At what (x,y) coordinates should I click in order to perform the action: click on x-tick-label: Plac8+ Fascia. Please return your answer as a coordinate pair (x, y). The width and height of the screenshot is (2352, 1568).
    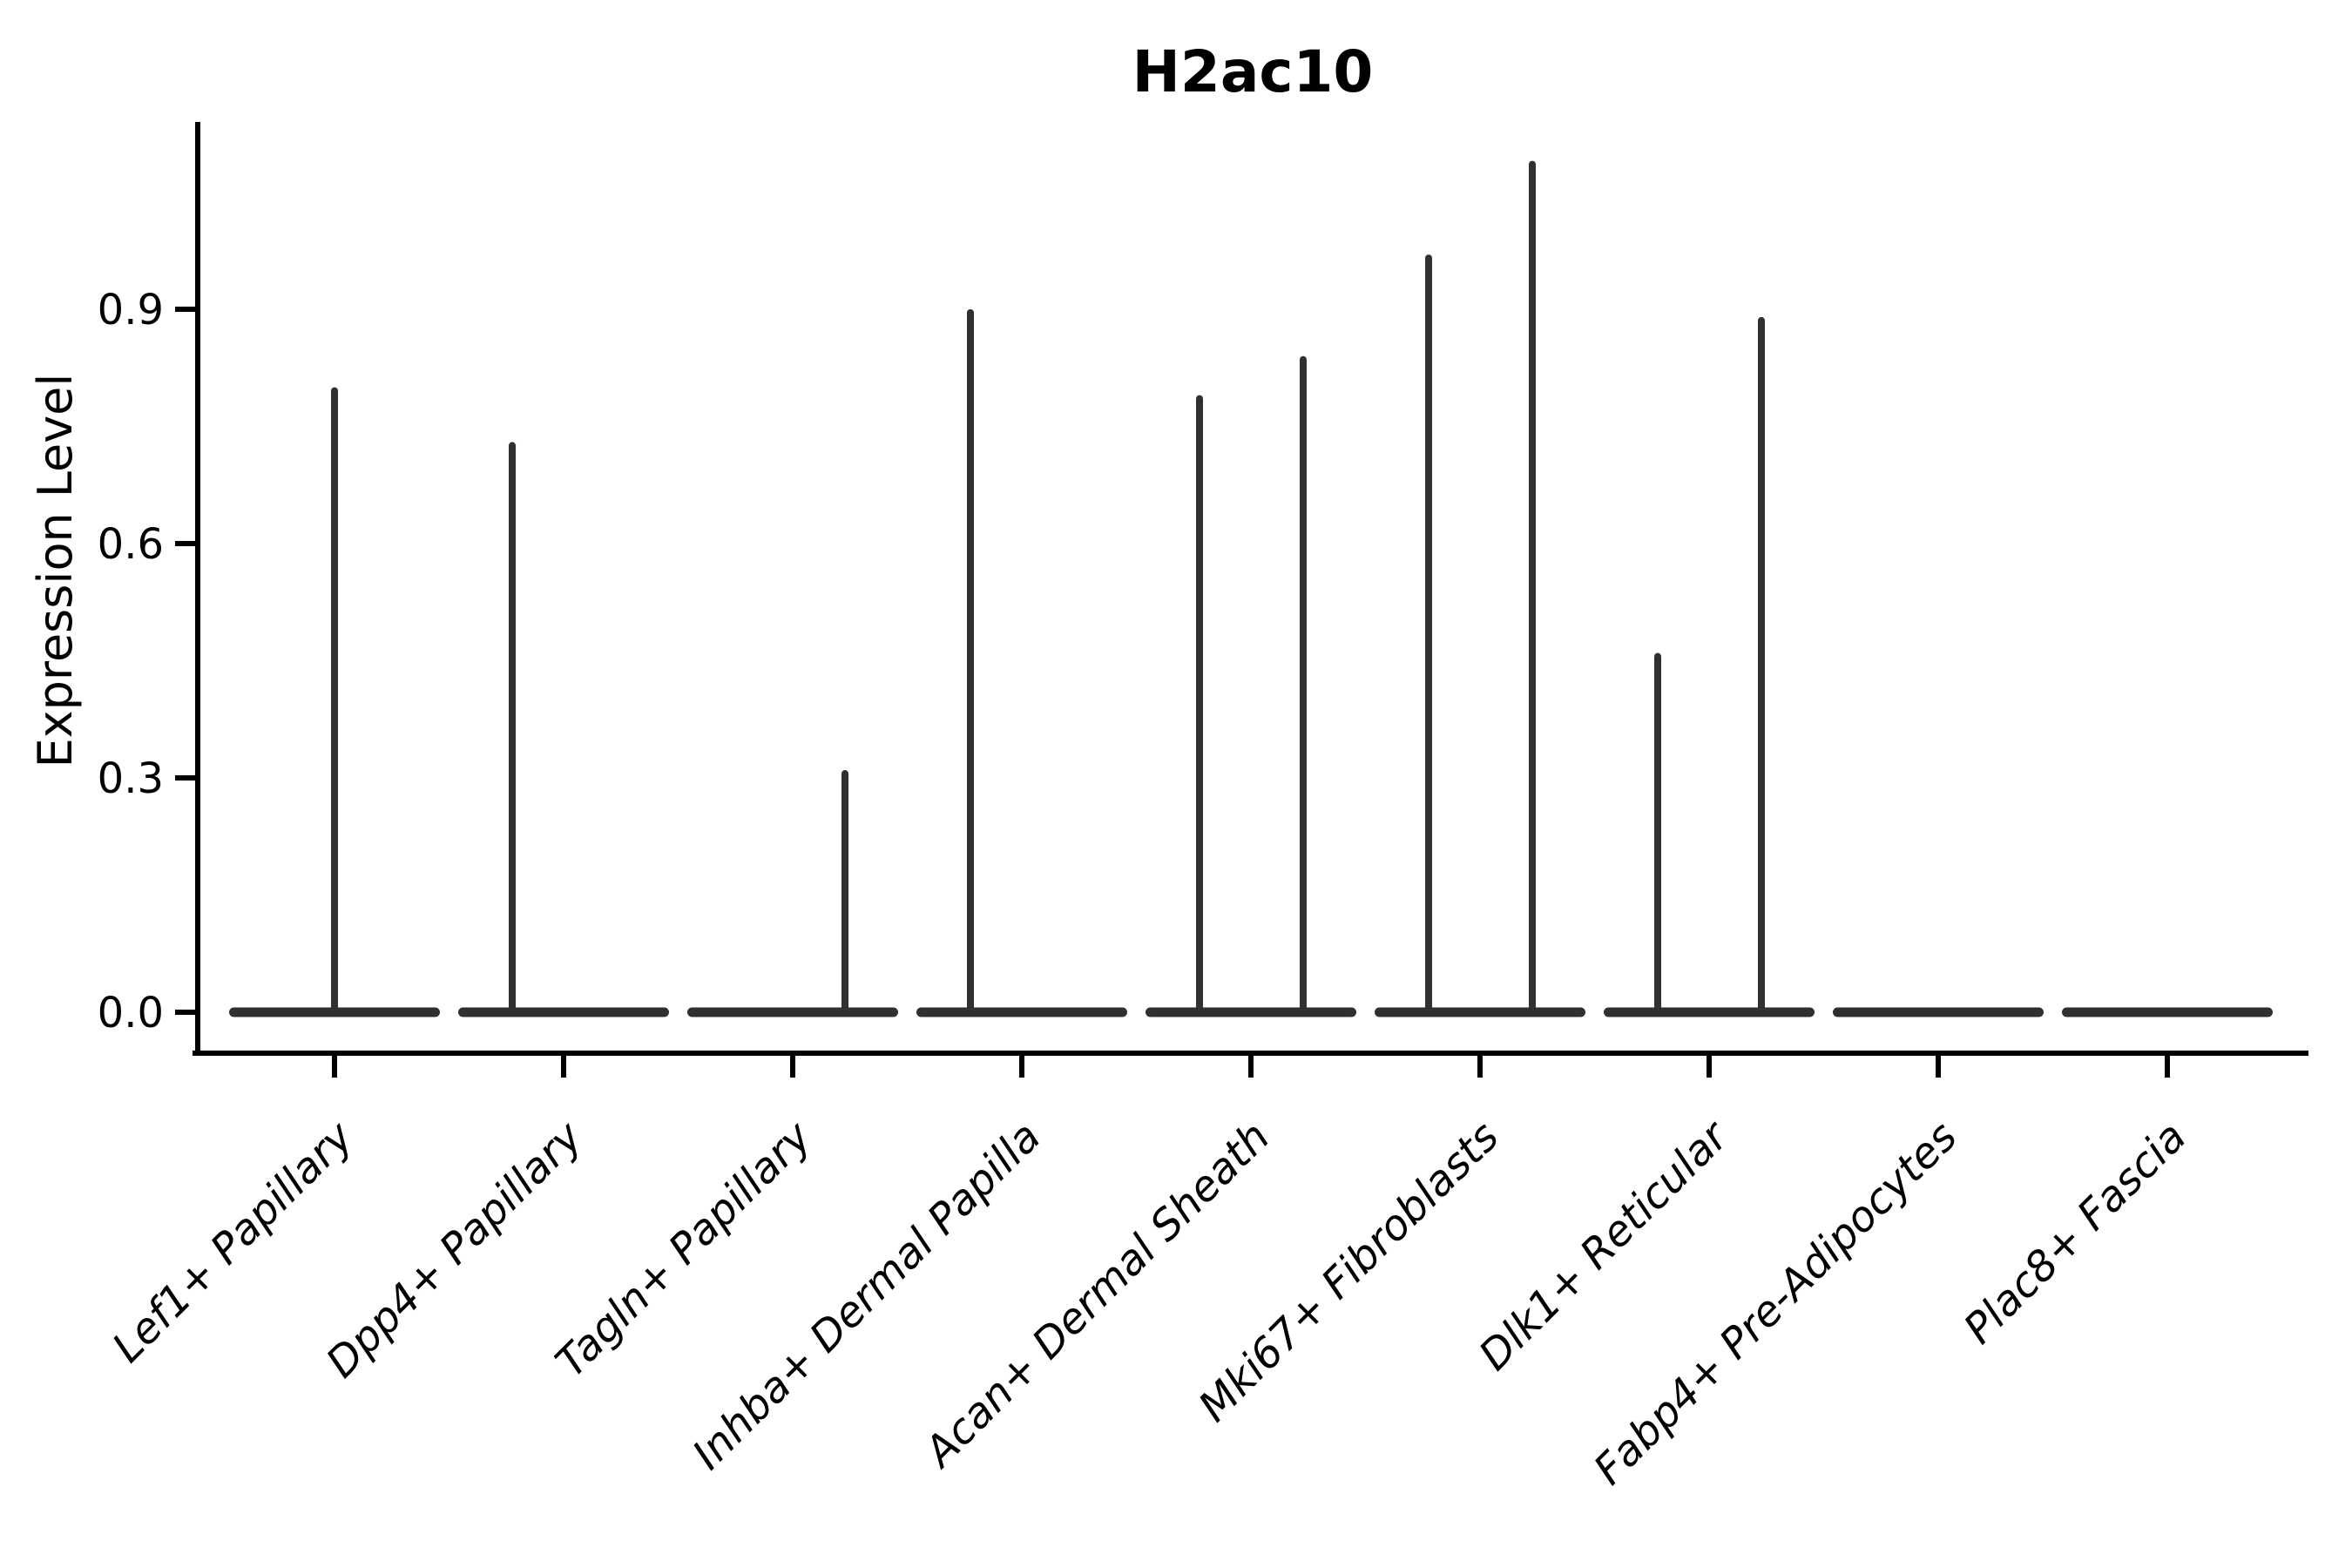
    Looking at the image, I should click on (2075, 1233).